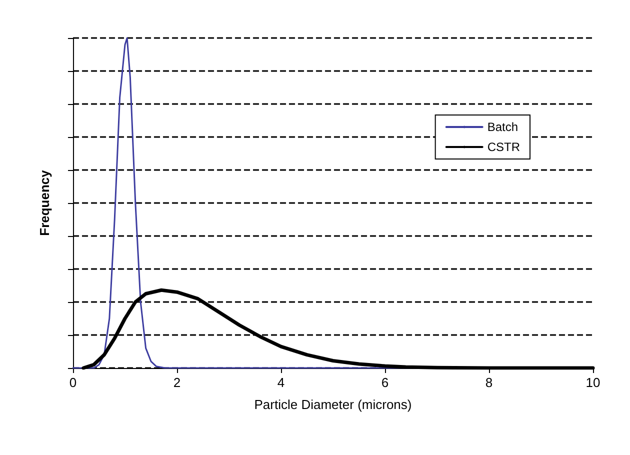 The image size is (630, 455). What do you see at coordinates (593, 382) in the screenshot?
I see `x-tick-label: 10` at bounding box center [593, 382].